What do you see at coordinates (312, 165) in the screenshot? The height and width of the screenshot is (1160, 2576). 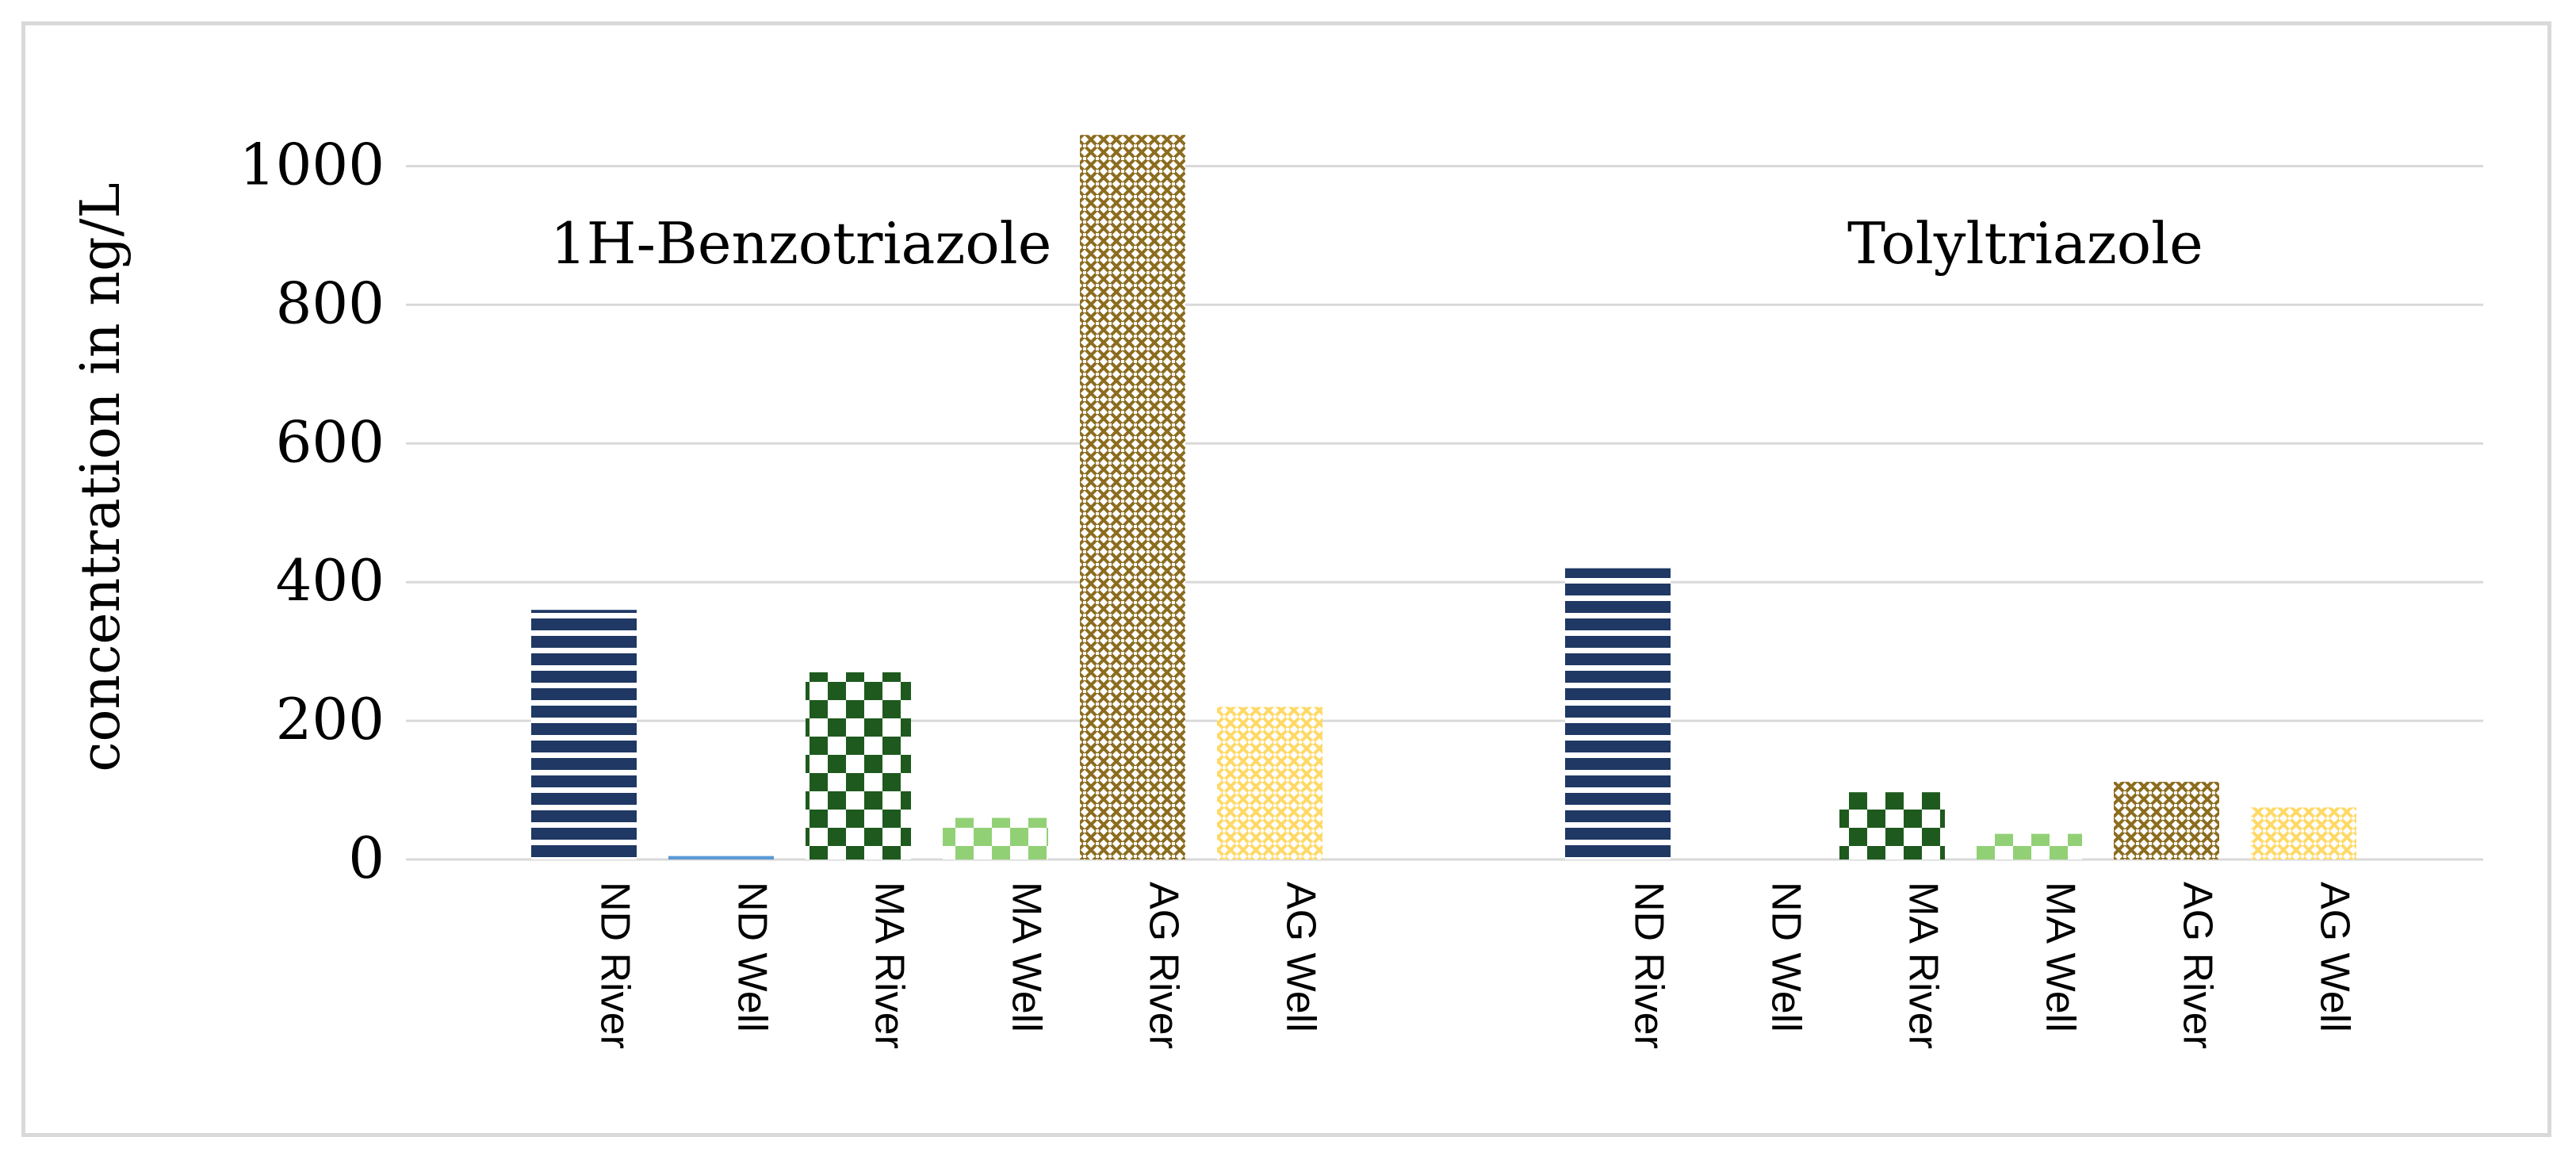 I see `y-tick-label: 1000` at bounding box center [312, 165].